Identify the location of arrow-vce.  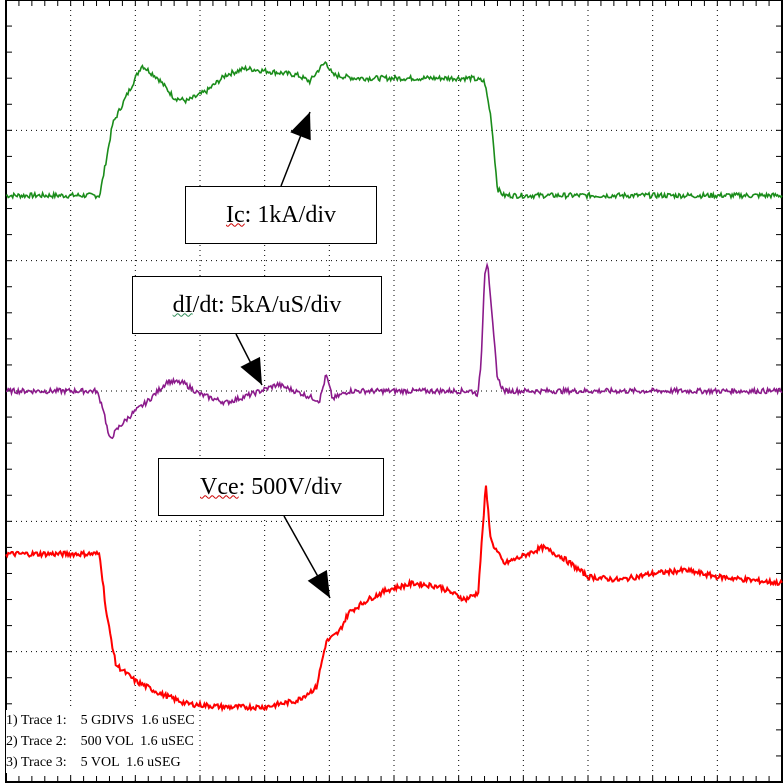
(307, 557).